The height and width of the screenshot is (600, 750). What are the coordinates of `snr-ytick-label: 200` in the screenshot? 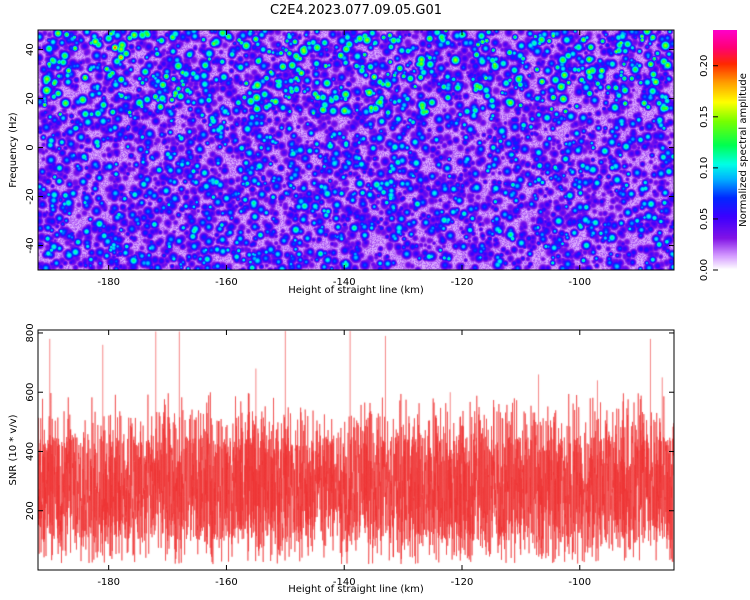 It's located at (30, 510).